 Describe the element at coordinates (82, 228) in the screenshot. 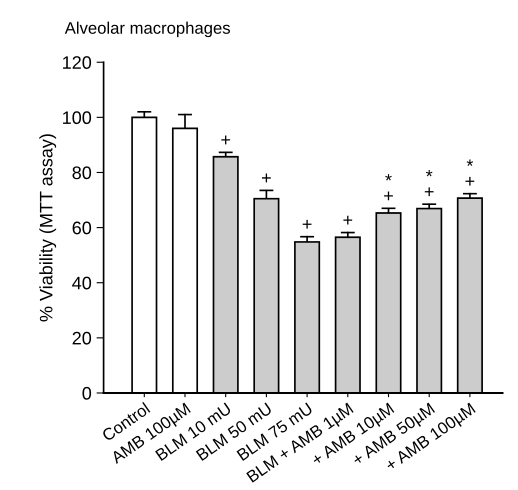

I see `y-tick-label: 60` at that location.